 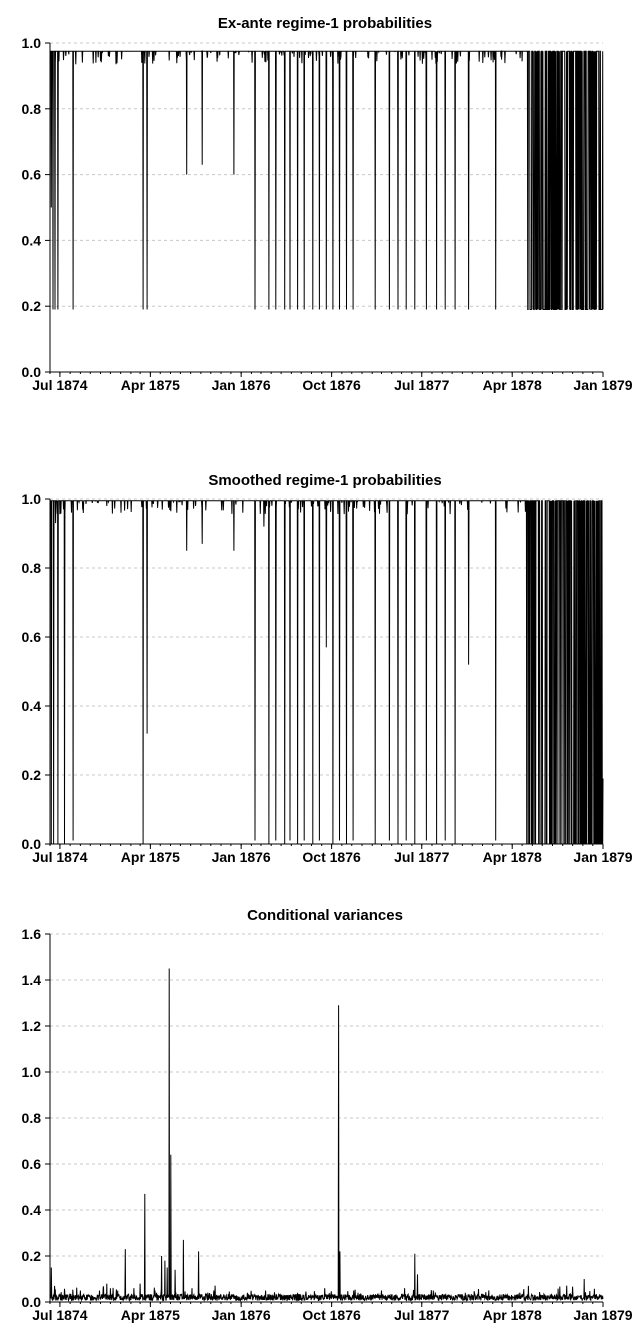 I want to click on chart-title: Ex-ante regime-1 probabilities, so click(x=325, y=23).